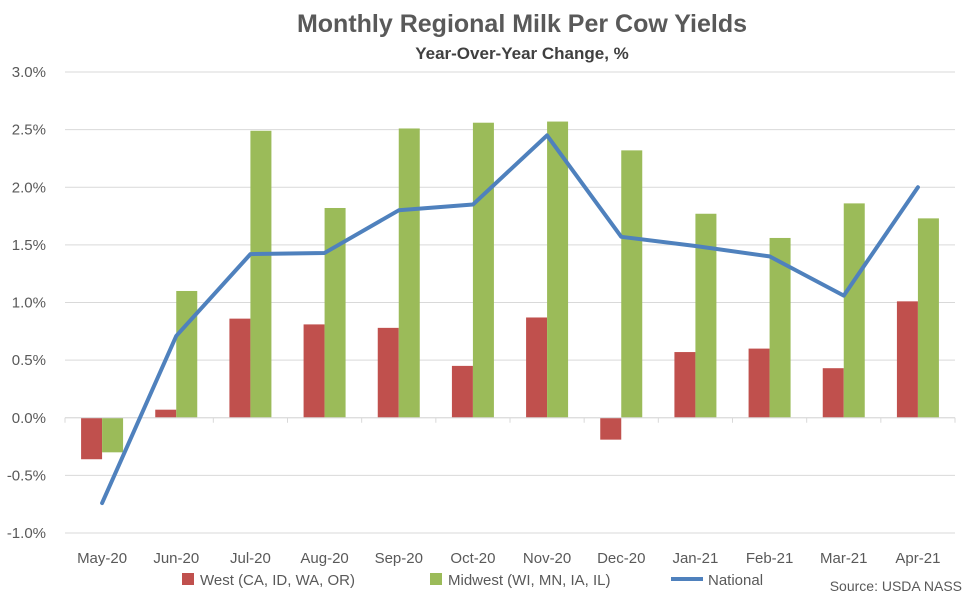 This screenshot has height=601, width=976. I want to click on legend-midwest-label: Midwest (WI, MN, IA, IL), so click(529, 580).